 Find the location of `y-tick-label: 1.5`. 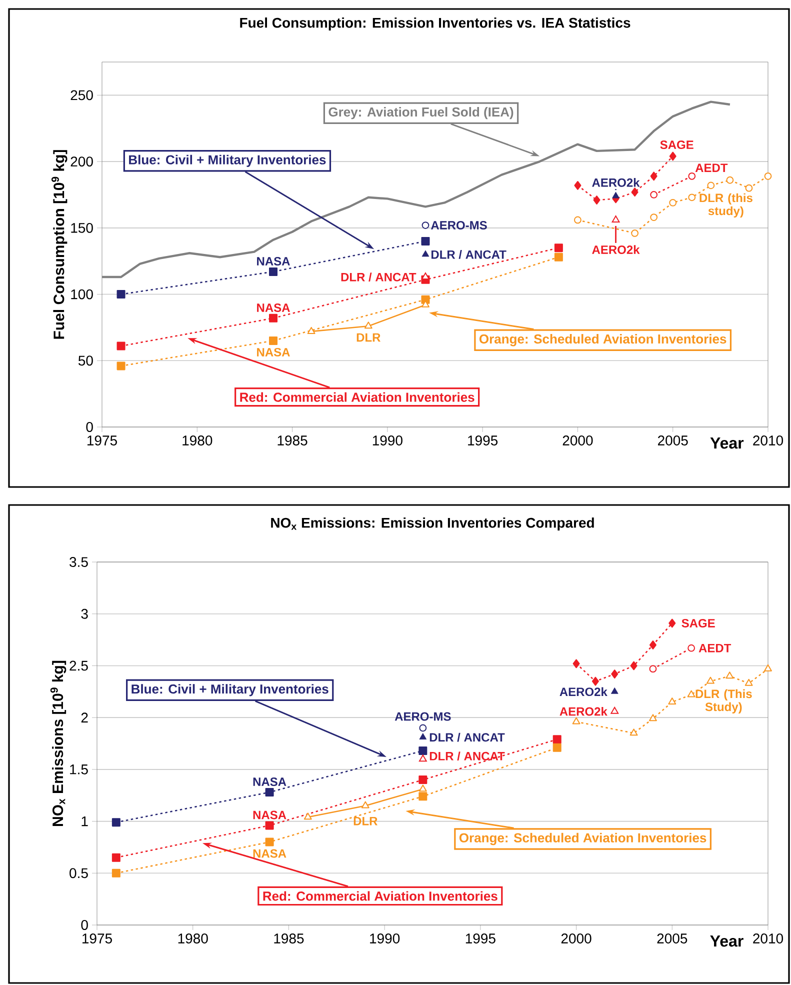

y-tick-label: 1.5 is located at coordinates (79, 769).